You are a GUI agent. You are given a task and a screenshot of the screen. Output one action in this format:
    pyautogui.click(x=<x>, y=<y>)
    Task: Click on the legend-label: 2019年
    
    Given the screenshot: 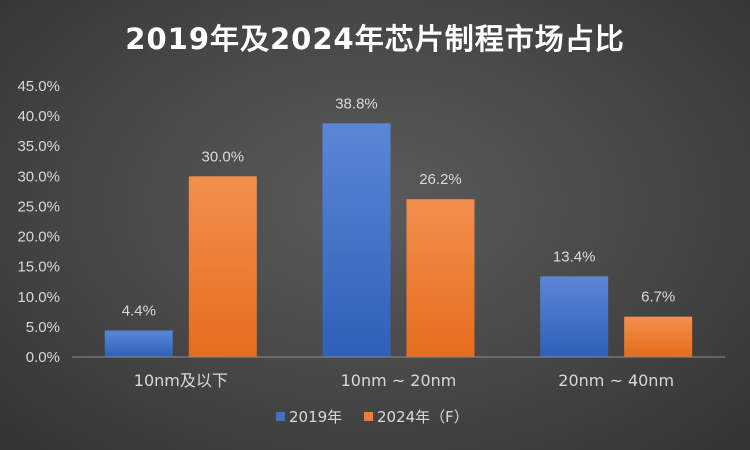 What is the action you would take?
    pyautogui.click(x=315, y=417)
    